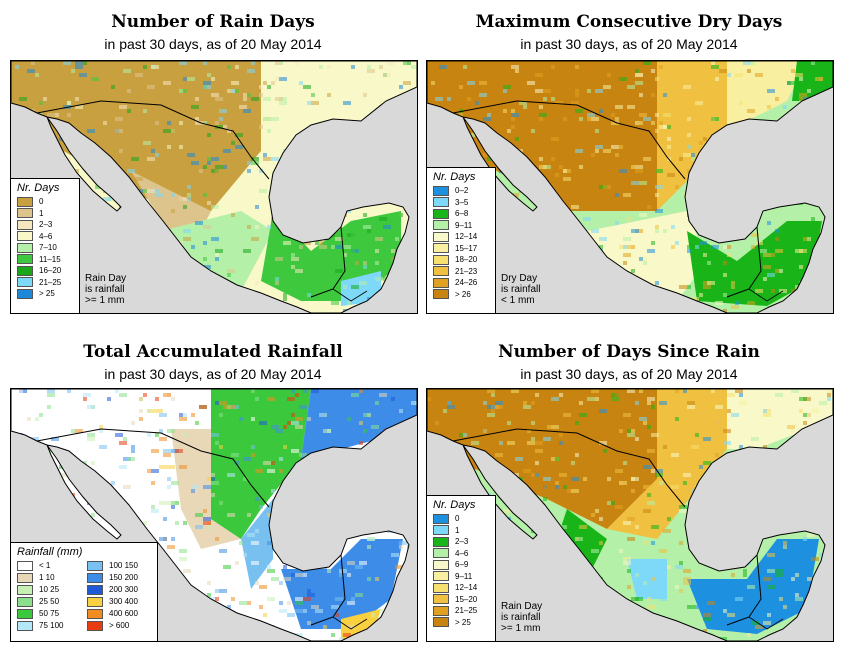 Image resolution: width=846 pixels, height=658 pixels. I want to click on legend-label: 4–6, so click(46, 236).